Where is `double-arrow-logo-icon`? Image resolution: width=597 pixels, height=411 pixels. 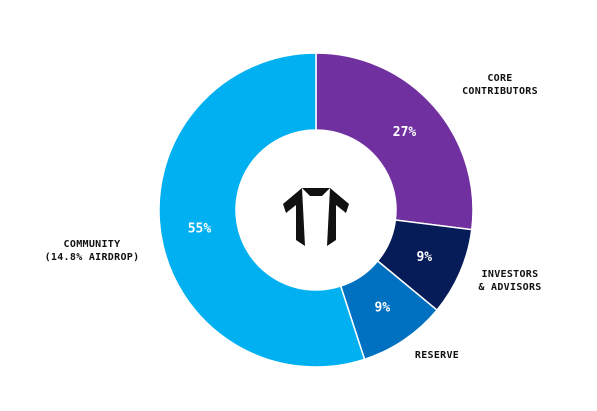
double-arrow-logo-icon is located at coordinates (316, 217).